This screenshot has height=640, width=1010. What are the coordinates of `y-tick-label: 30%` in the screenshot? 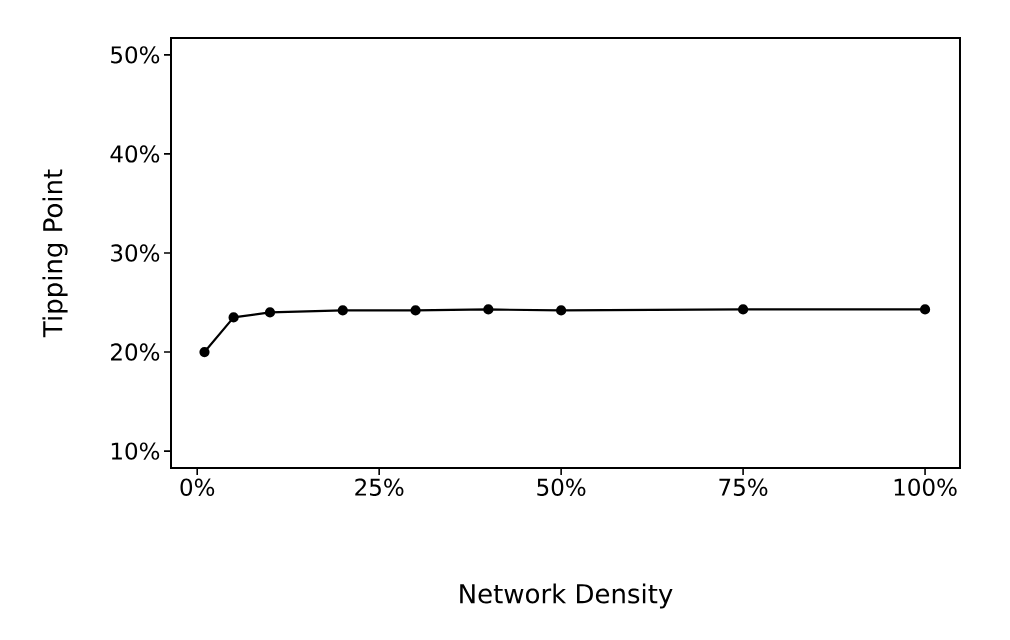 It's located at (135, 253).